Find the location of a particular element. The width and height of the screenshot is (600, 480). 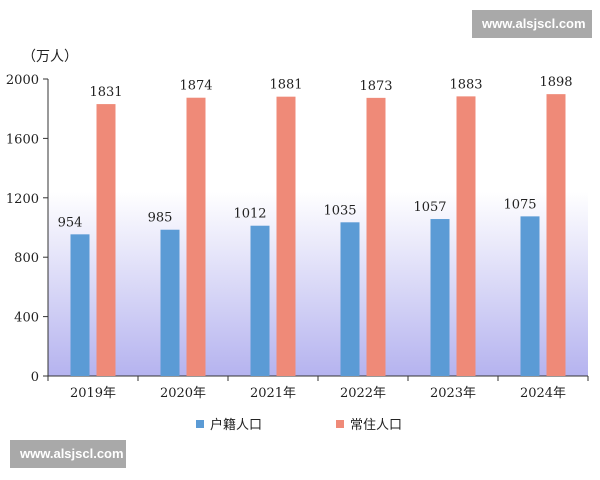

y-tick-label: 1600 is located at coordinates (22, 139).